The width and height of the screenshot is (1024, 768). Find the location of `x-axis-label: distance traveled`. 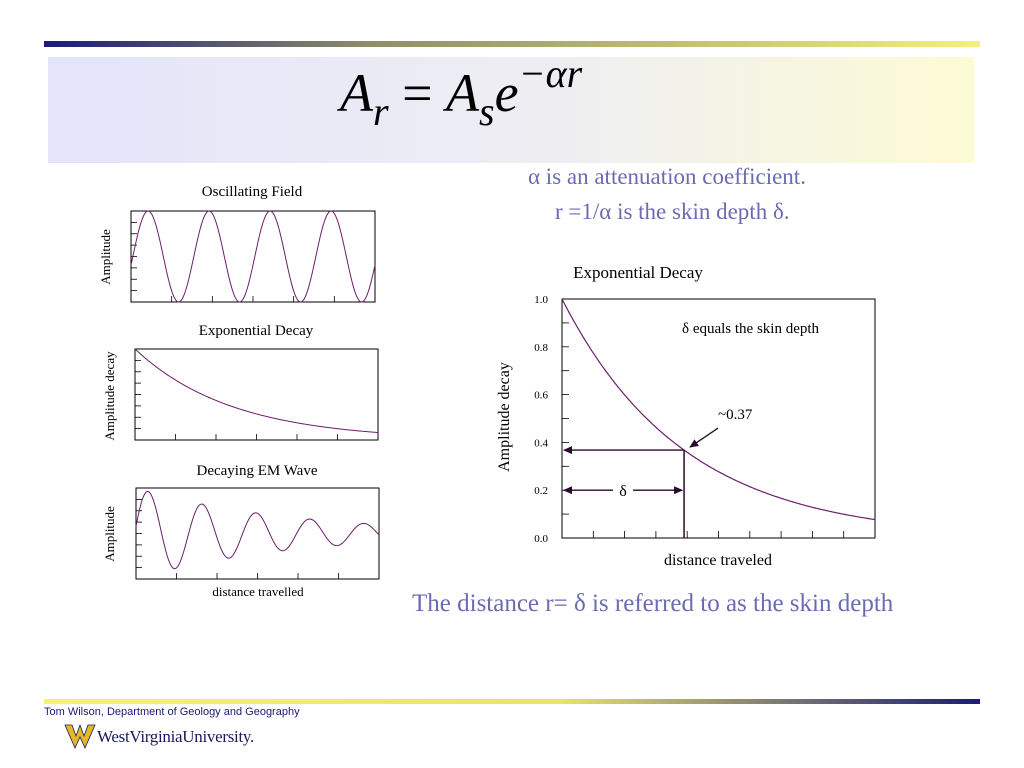

x-axis-label: distance traveled is located at coordinates (718, 560).